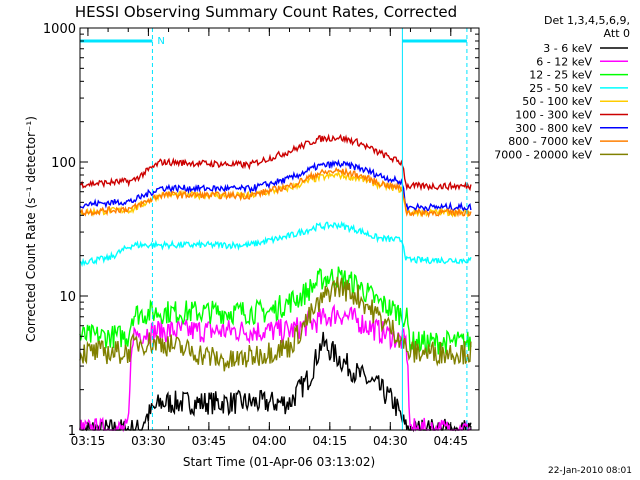  Describe the element at coordinates (148, 441) in the screenshot. I see `x-tick-label: 03:30` at that location.